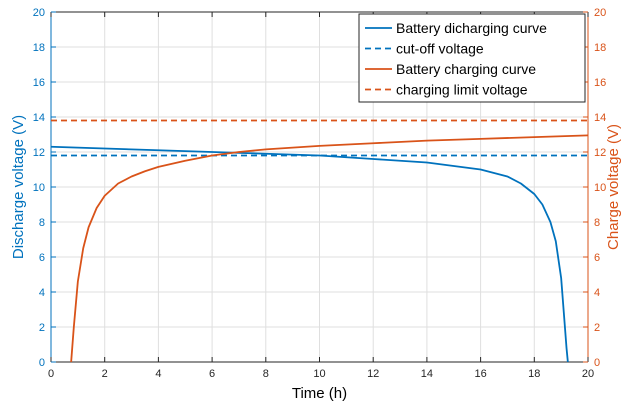 The width and height of the screenshot is (626, 403). I want to click on x-tick-label-2: 4, so click(158, 374).